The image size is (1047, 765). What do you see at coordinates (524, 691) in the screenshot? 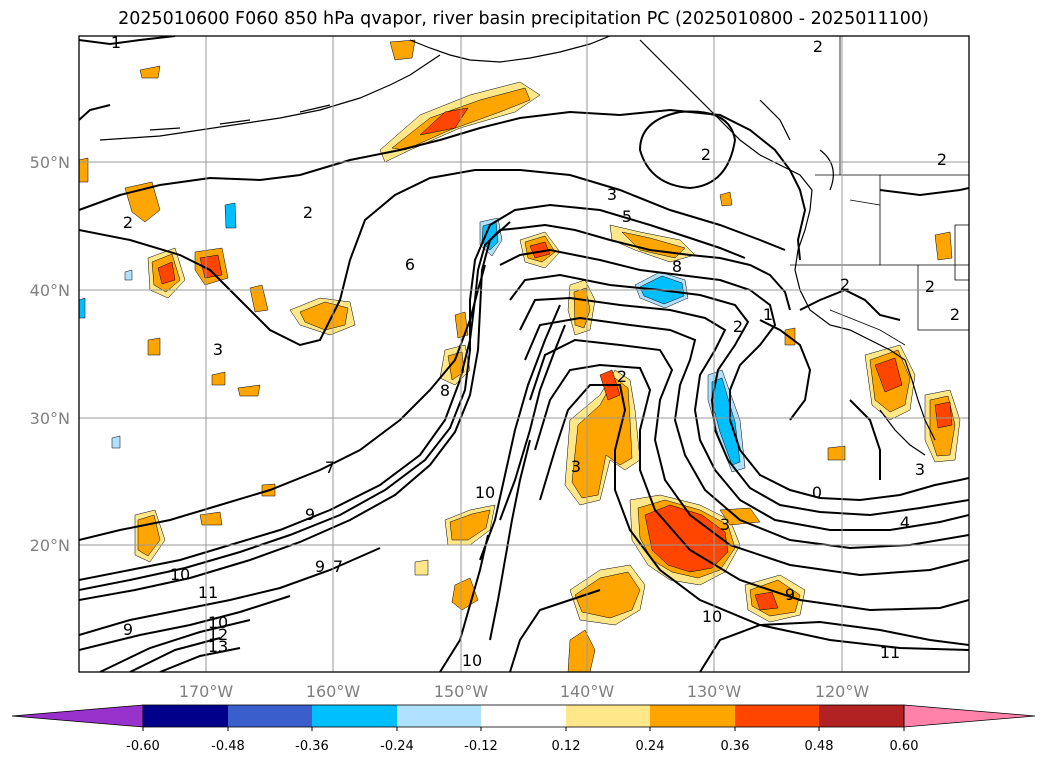
I see `longitude-labels: 170°W 160°W 150°W 140°W 130°W 120°W` at bounding box center [524, 691].